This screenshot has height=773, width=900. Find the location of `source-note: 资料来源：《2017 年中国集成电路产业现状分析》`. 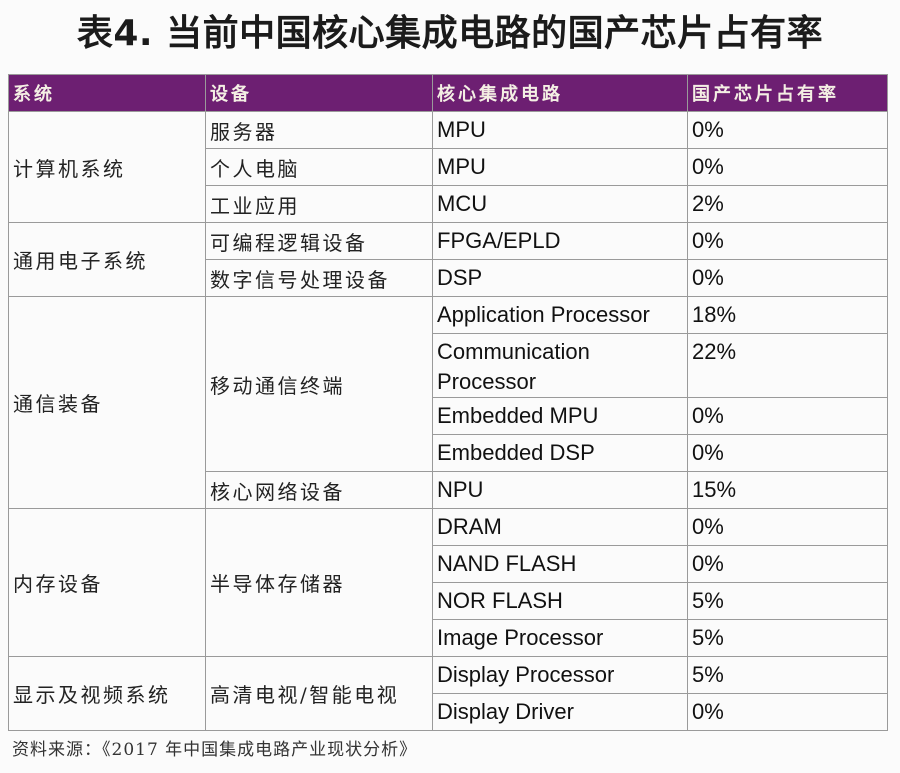

source-note: 资料来源：《2017 年中国集成电路产业现状分析》 is located at coordinates (215, 750).